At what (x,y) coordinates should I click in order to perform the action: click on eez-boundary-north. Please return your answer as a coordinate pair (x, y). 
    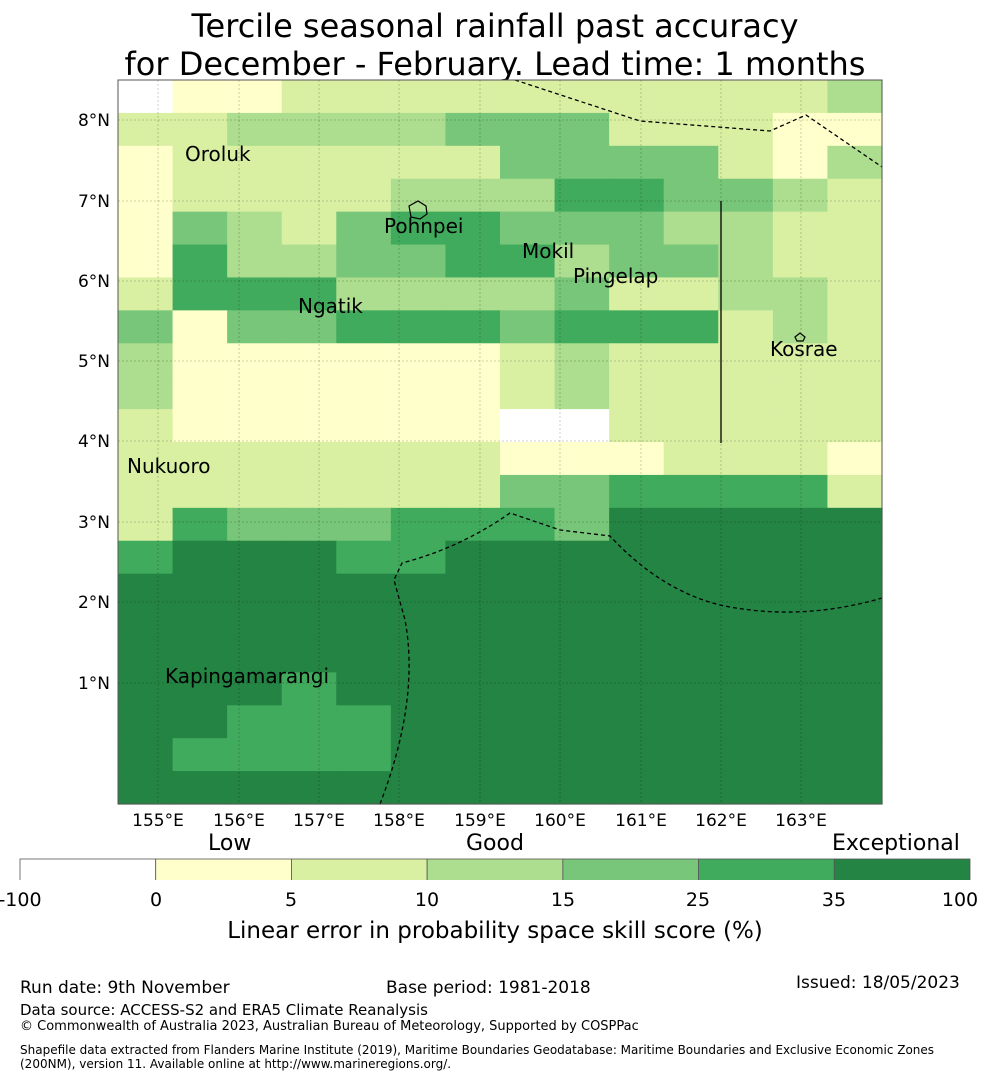
    Looking at the image, I should click on (698, 123).